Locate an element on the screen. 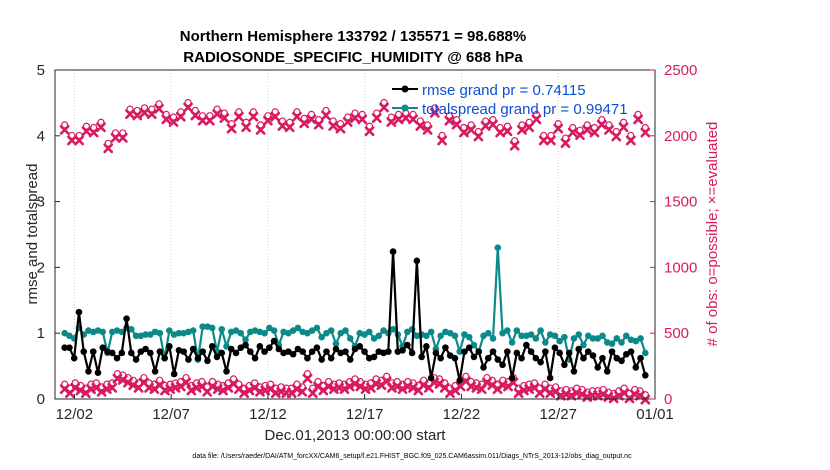 This screenshot has width=830, height=470. legend-spread-marker is located at coordinates (405, 108).